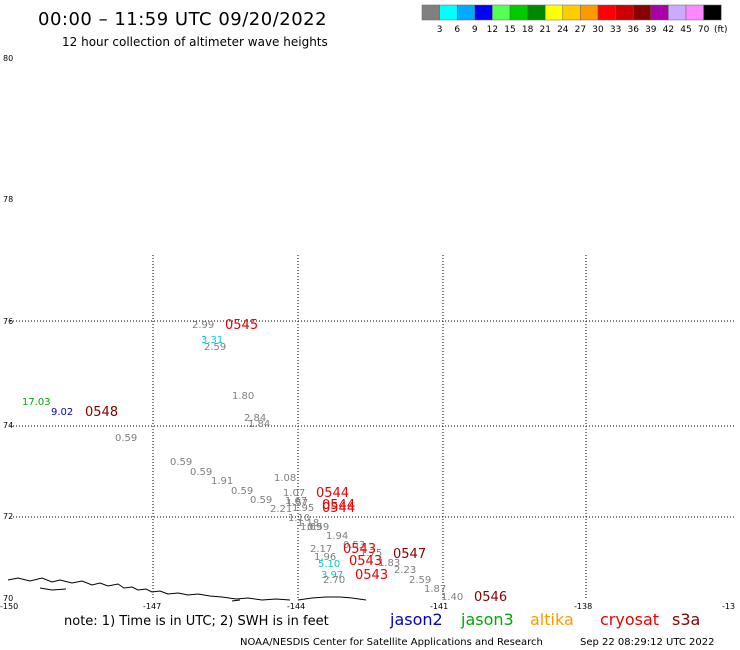 This screenshot has height=650, width=740. What do you see at coordinates (212, 340) in the screenshot?
I see `swh-value: 3.31` at bounding box center [212, 340].